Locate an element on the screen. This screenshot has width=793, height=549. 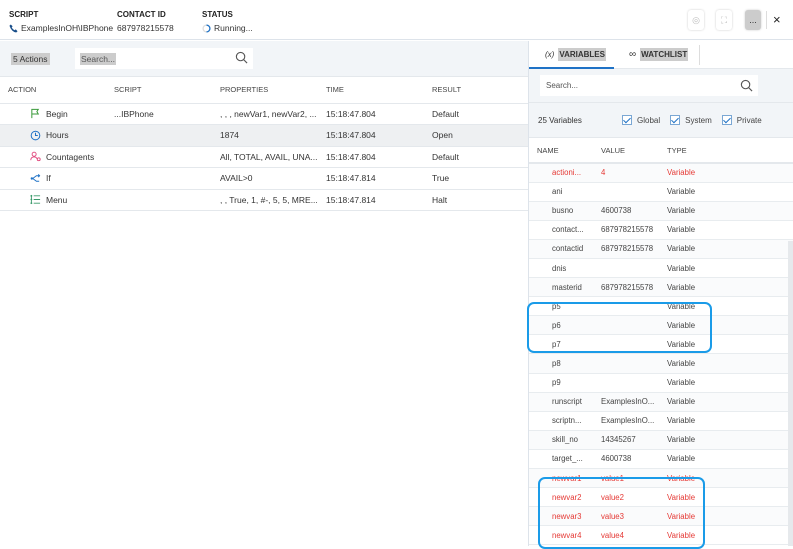
menu-list-icon is located at coordinates (35, 200).